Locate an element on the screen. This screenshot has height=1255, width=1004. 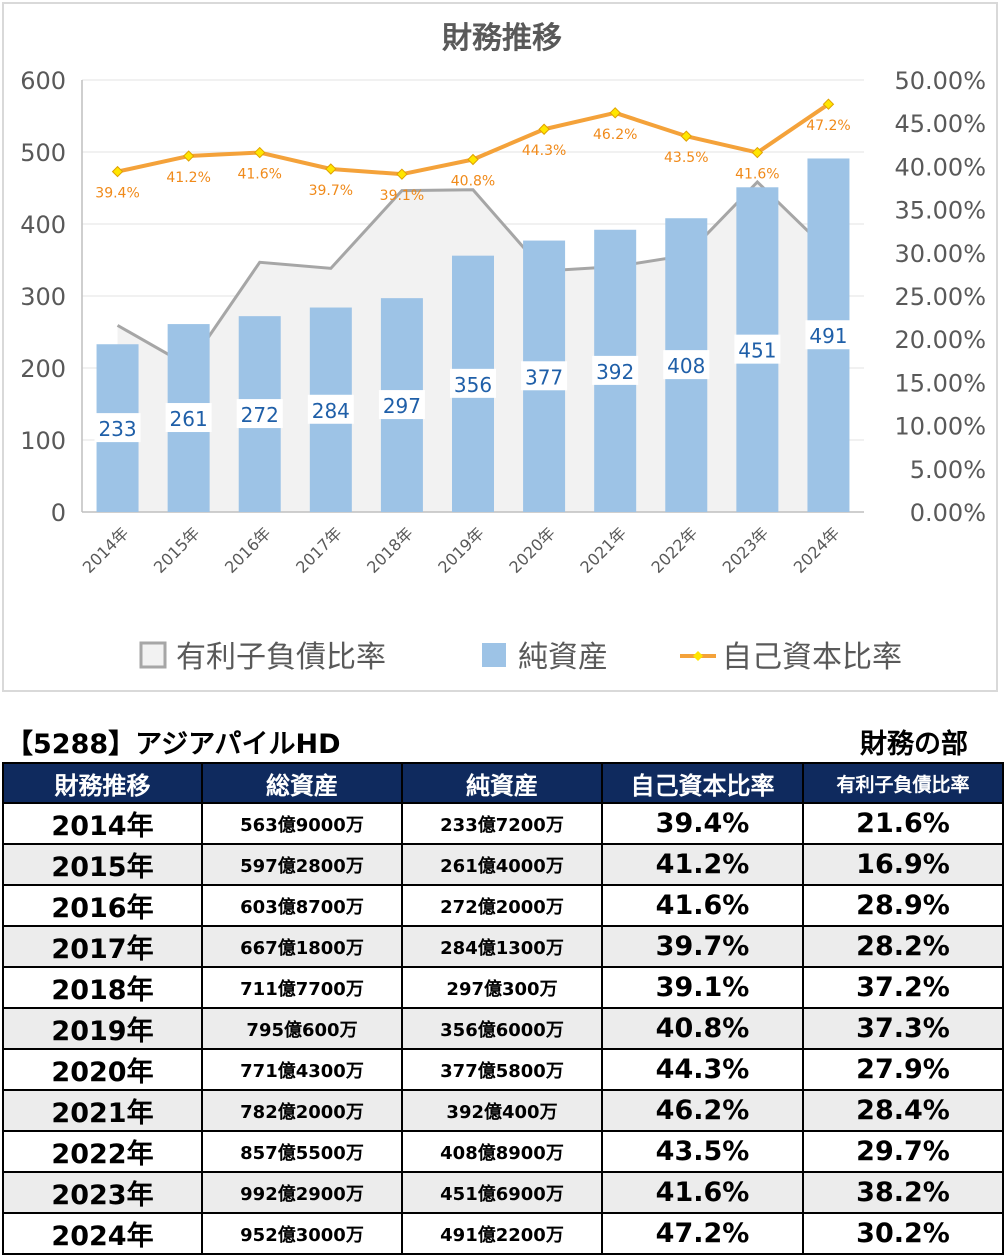
row-equity-ratio: 47.2% is located at coordinates (702, 1233).